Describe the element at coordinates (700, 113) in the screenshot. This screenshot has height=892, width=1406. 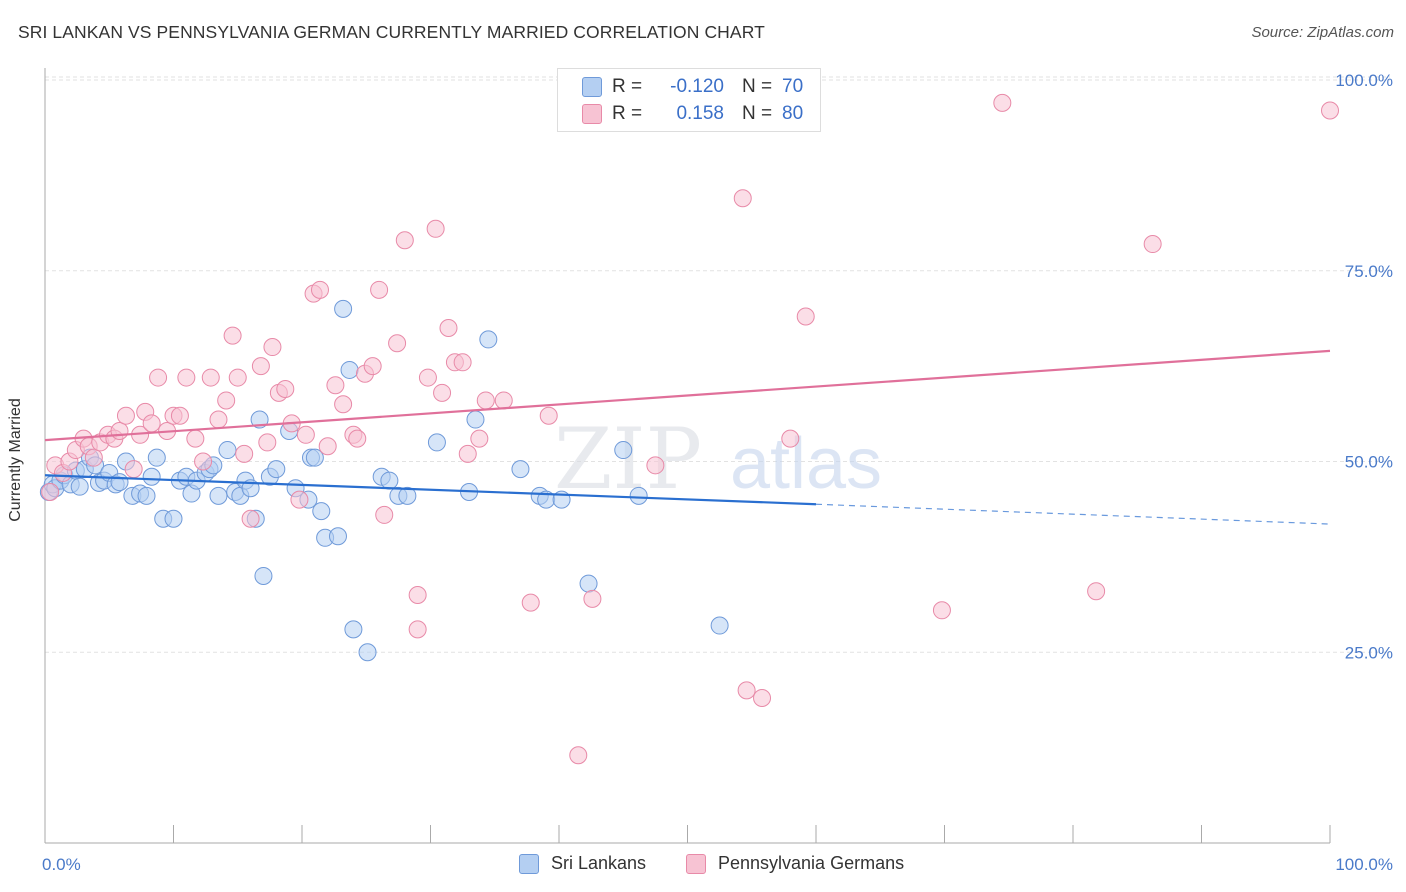
I see `legend-r-value: 0.158` at that location.